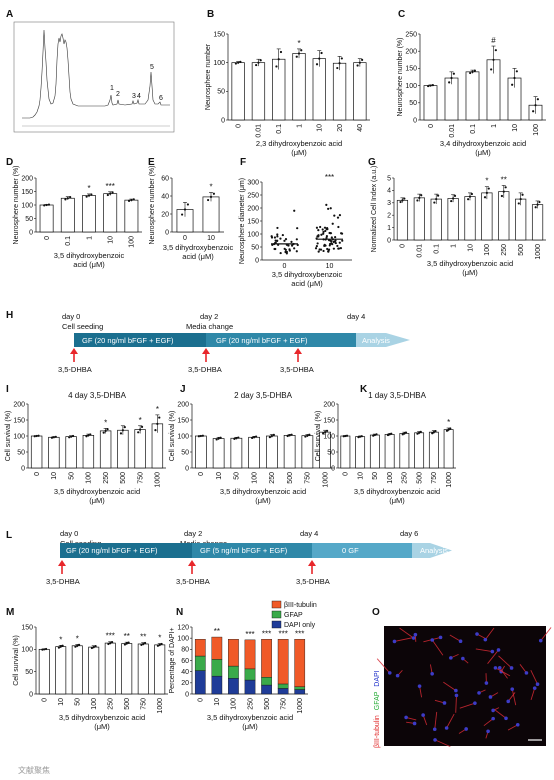 Image resolution: width=554 pixels, height=780 pixels. I want to click on y-tick-label-f-0: 0, so click(257, 260).